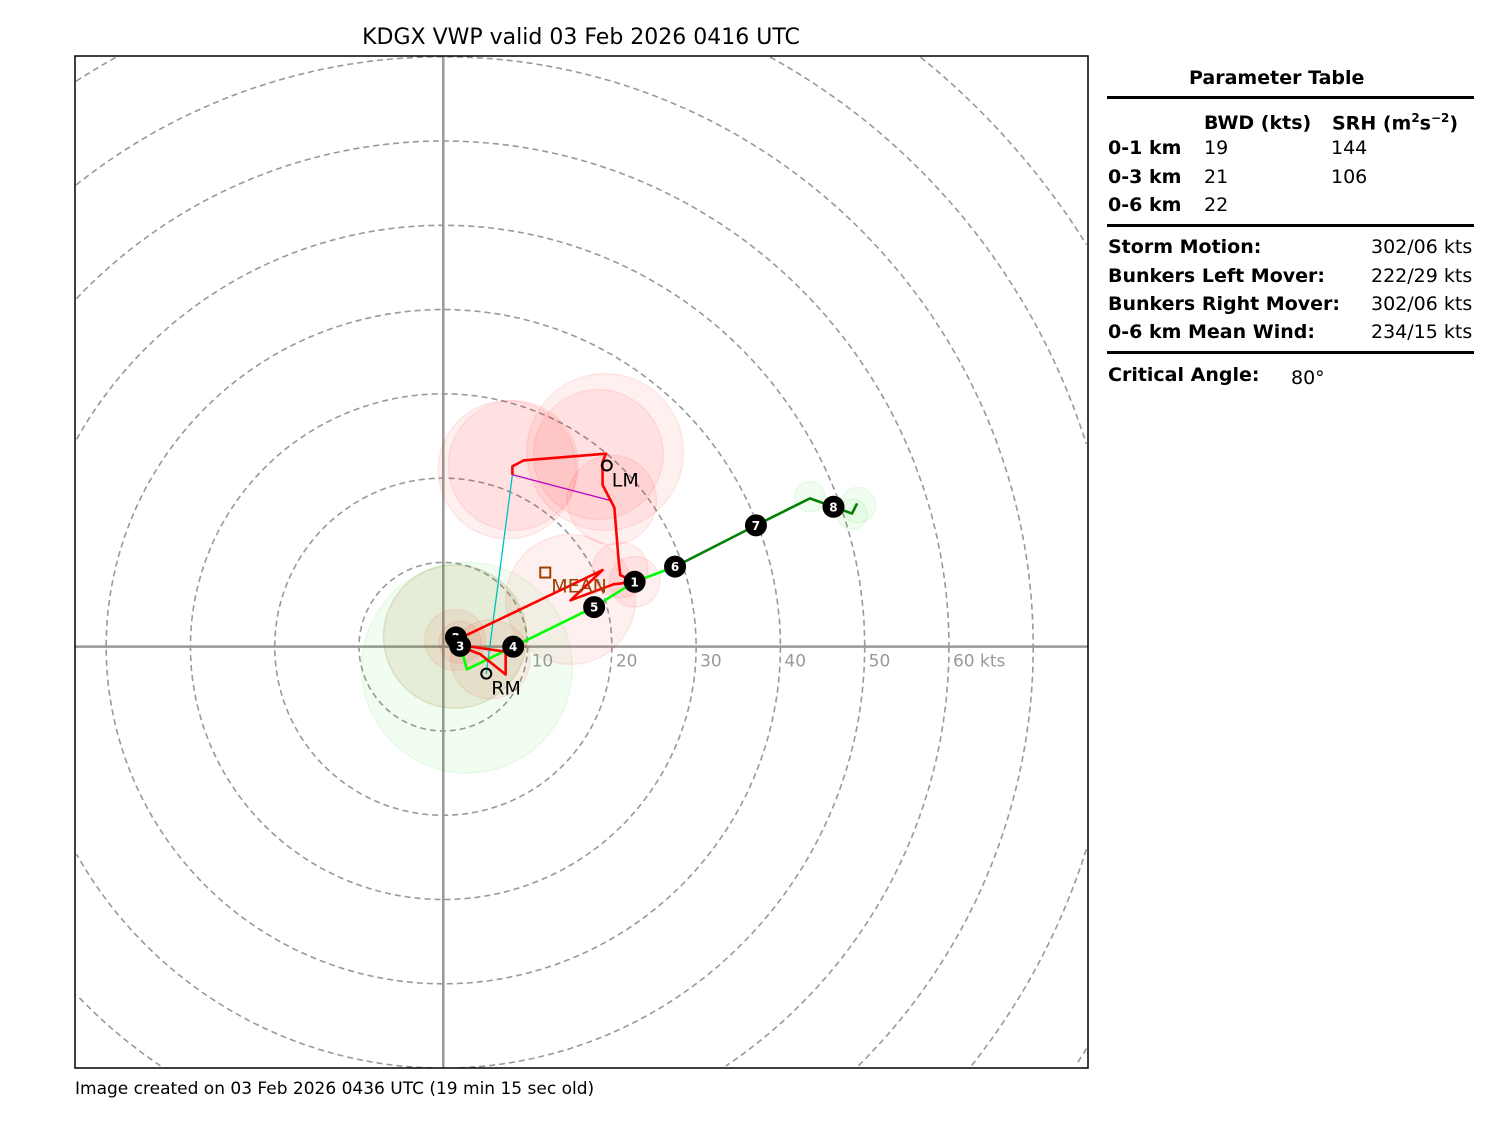 This screenshot has width=1500, height=1125. Describe the element at coordinates (1145, 205) in the screenshot. I see `row-layer: 0-6 km` at that location.